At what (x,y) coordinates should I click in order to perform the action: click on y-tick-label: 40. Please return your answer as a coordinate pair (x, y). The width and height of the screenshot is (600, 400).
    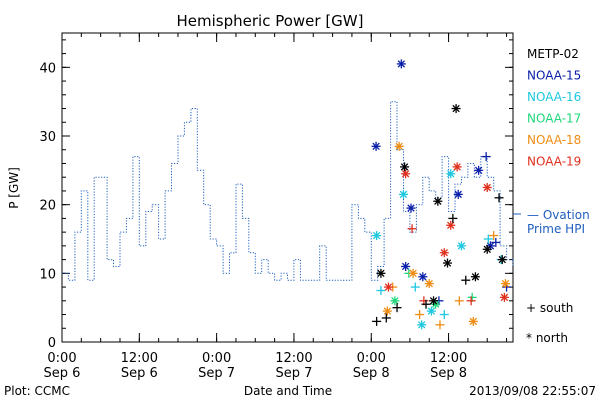
    Looking at the image, I should click on (47, 68).